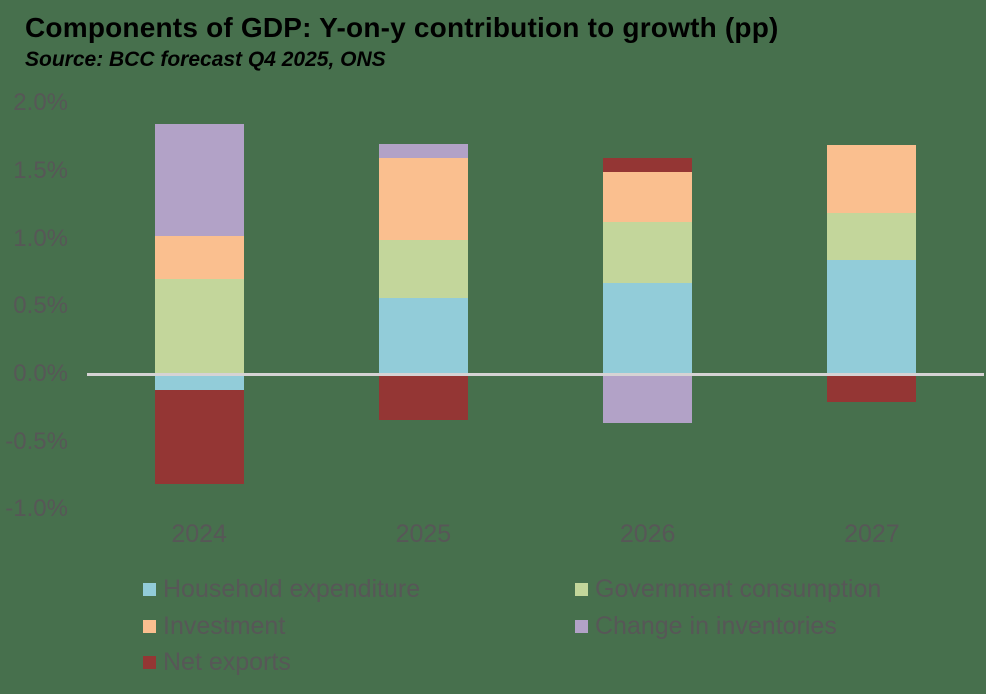 The image size is (986, 694). Describe the element at coordinates (224, 626) in the screenshot. I see `legend-label: Investment` at that location.